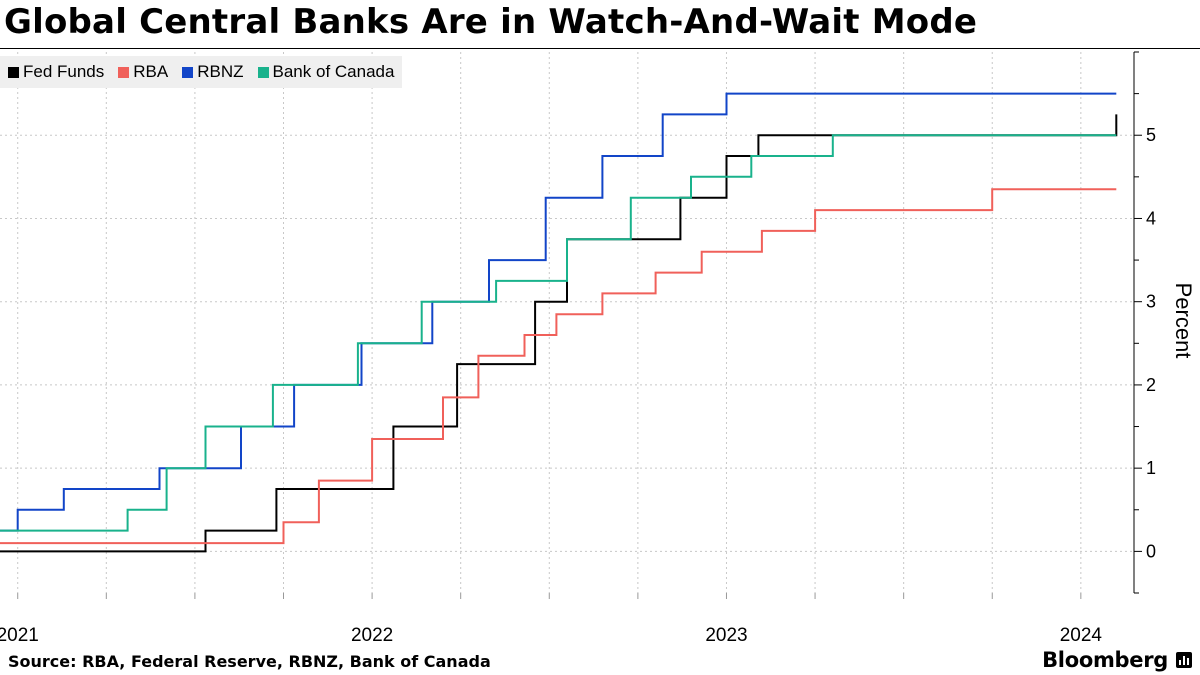 This screenshot has height=675, width=1200. Describe the element at coordinates (1151, 385) in the screenshot. I see `y-tick-label: 2` at that location.